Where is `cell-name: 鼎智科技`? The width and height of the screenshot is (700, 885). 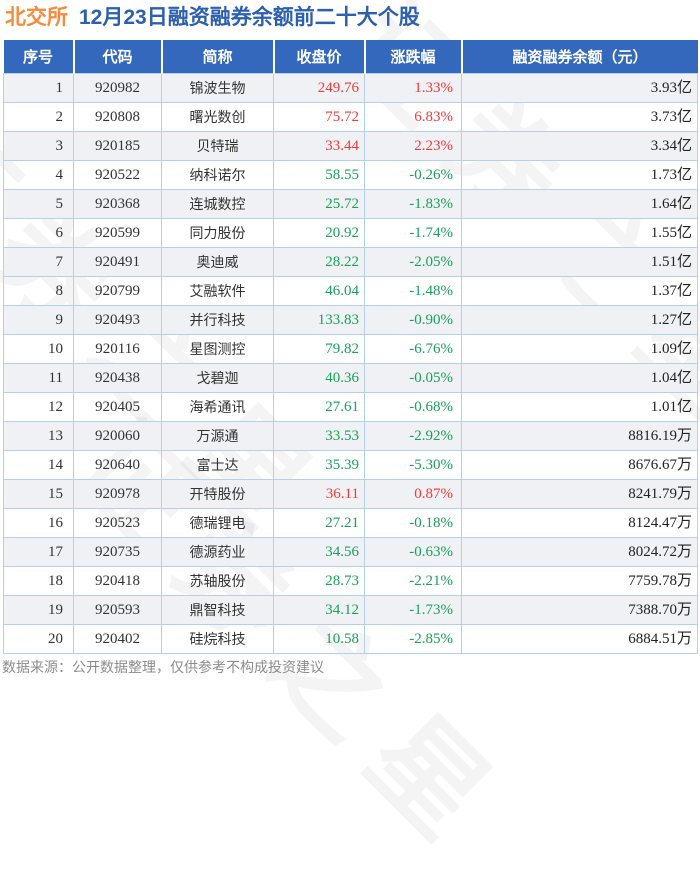
cell-name: 鼎智科技 is located at coordinates (217, 610).